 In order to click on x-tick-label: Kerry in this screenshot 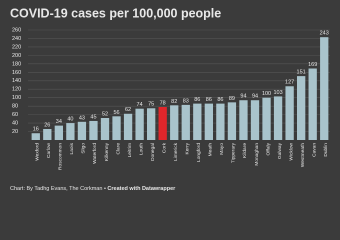, I will do `click(188, 148)`.